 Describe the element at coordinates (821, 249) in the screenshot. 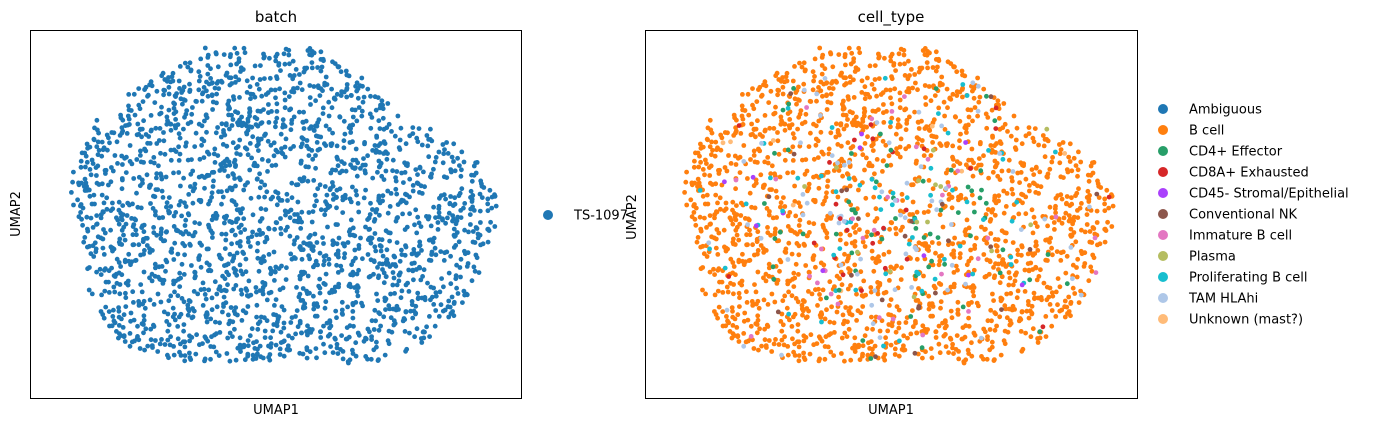

I see `point-immature-b-cell` at that location.